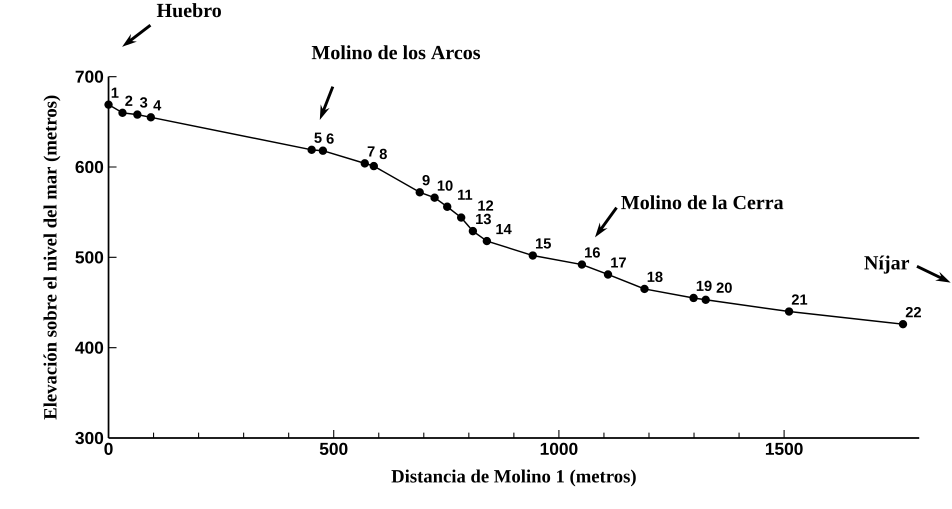 This screenshot has width=952, height=509. I want to click on x-tick-label: 500, so click(334, 448).